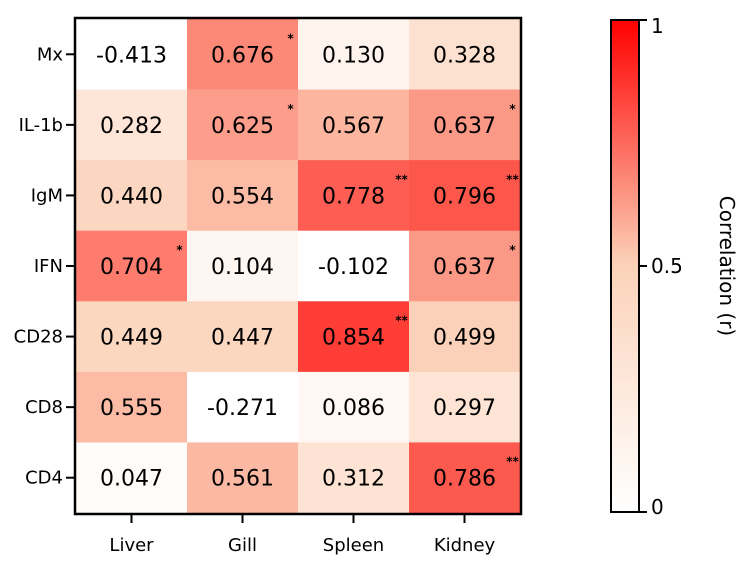  Describe the element at coordinates (625, 266) in the screenshot. I see `colorbar` at that location.